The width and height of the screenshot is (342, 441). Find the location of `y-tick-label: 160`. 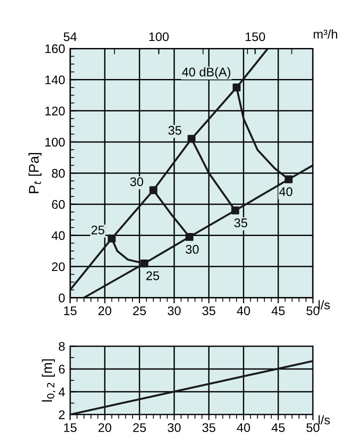

y-tick-label: 160 is located at coordinates (55, 49).